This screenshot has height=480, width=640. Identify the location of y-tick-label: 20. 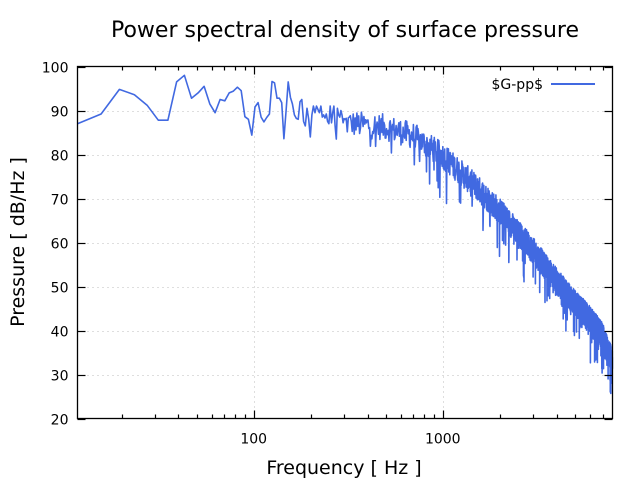
(60, 421).